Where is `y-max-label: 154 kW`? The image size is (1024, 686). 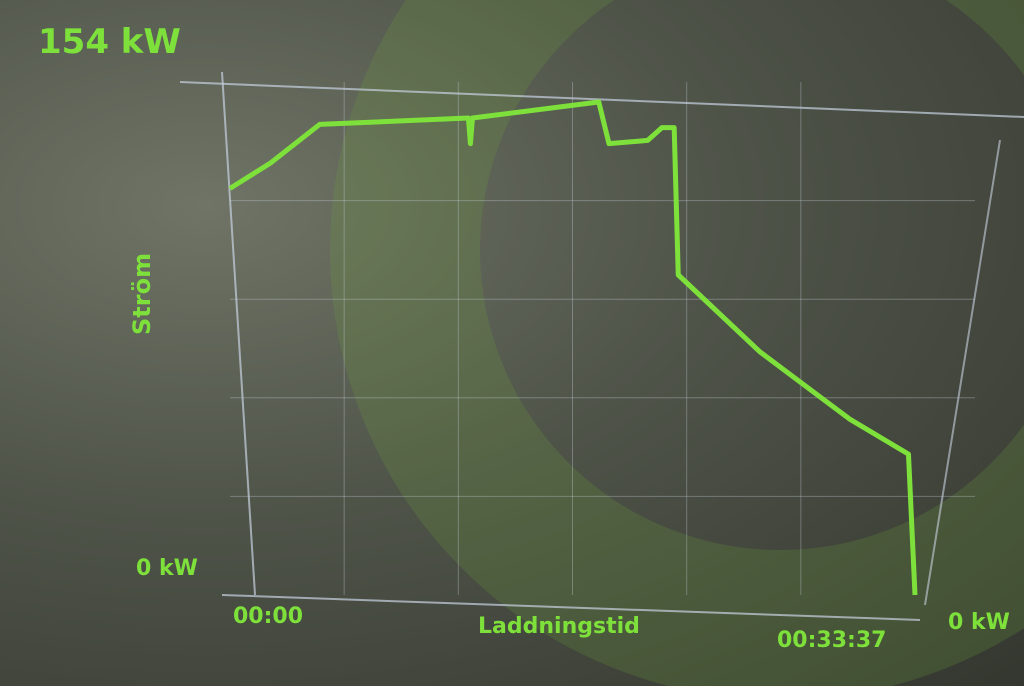 y-max-label: 154 kW is located at coordinates (109, 42).